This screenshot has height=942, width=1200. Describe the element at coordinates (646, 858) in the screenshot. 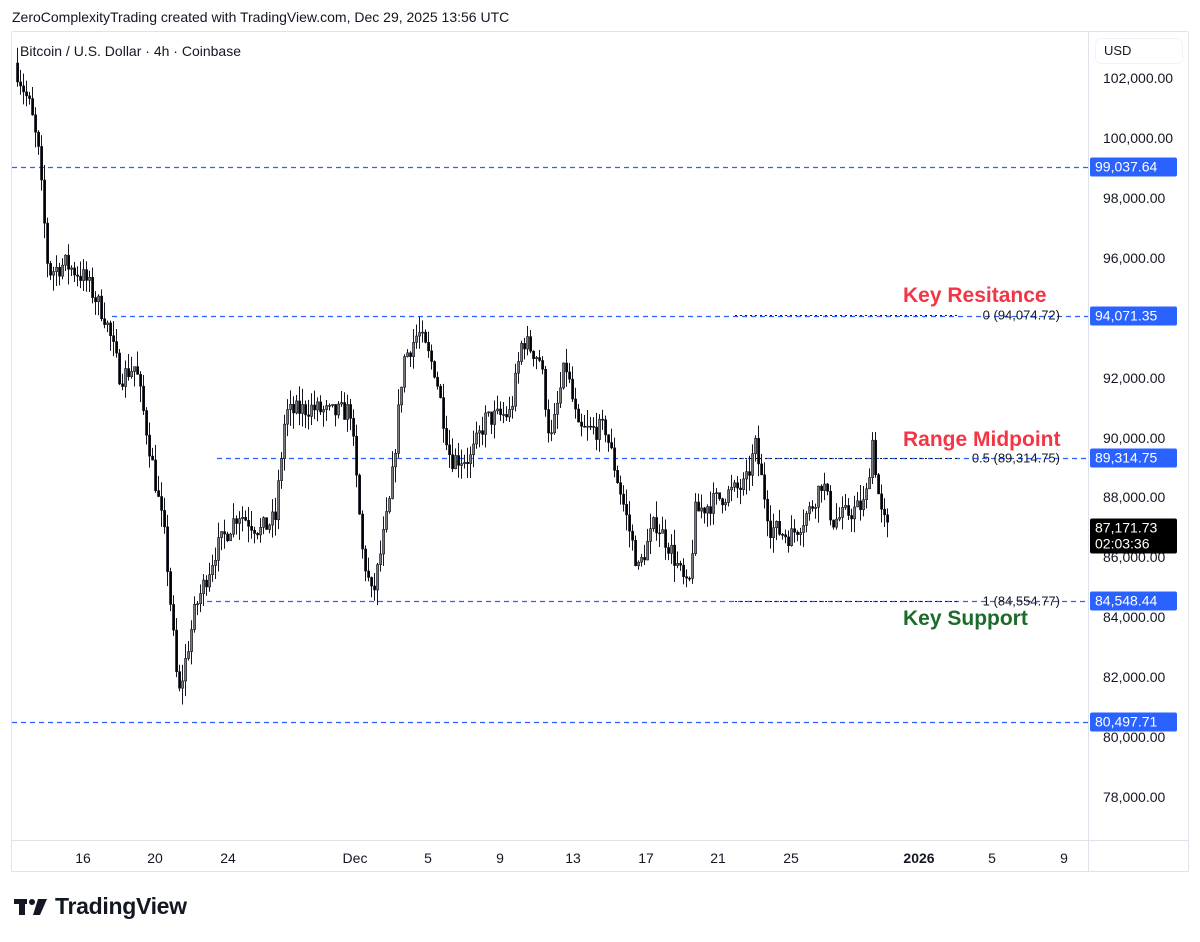

I see `time-tick-label: 17` at that location.